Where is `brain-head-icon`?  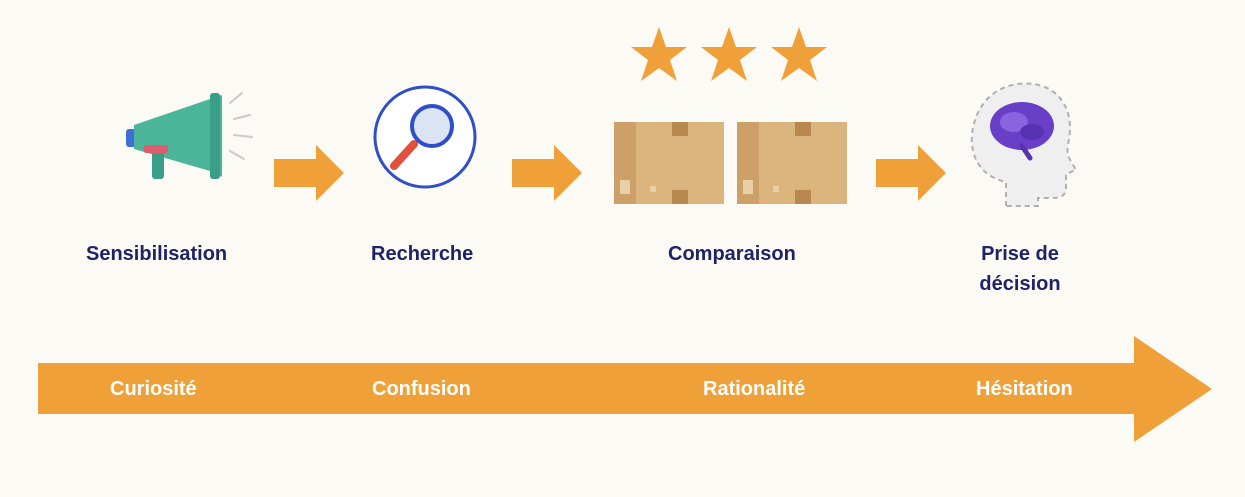 brain-head-icon is located at coordinates (1021, 144).